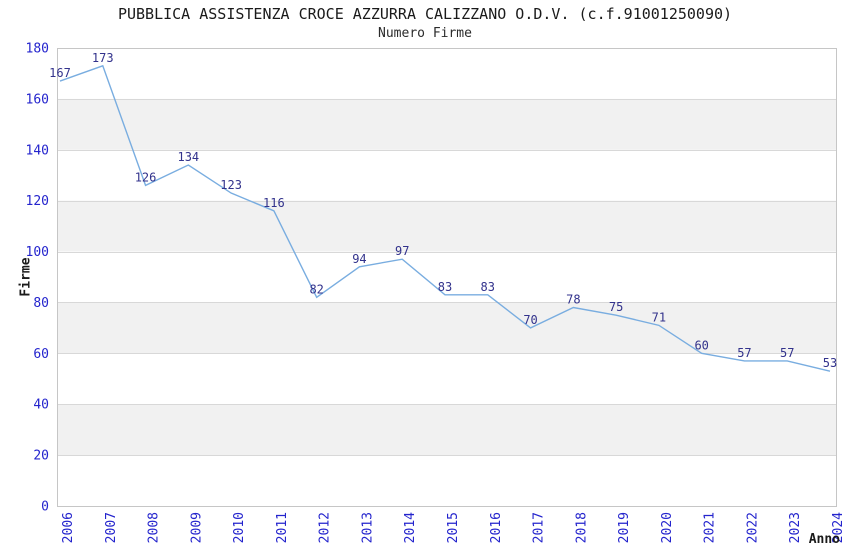  Describe the element at coordinates (325, 527) in the screenshot. I see `x-tick-label: 2012` at that location.